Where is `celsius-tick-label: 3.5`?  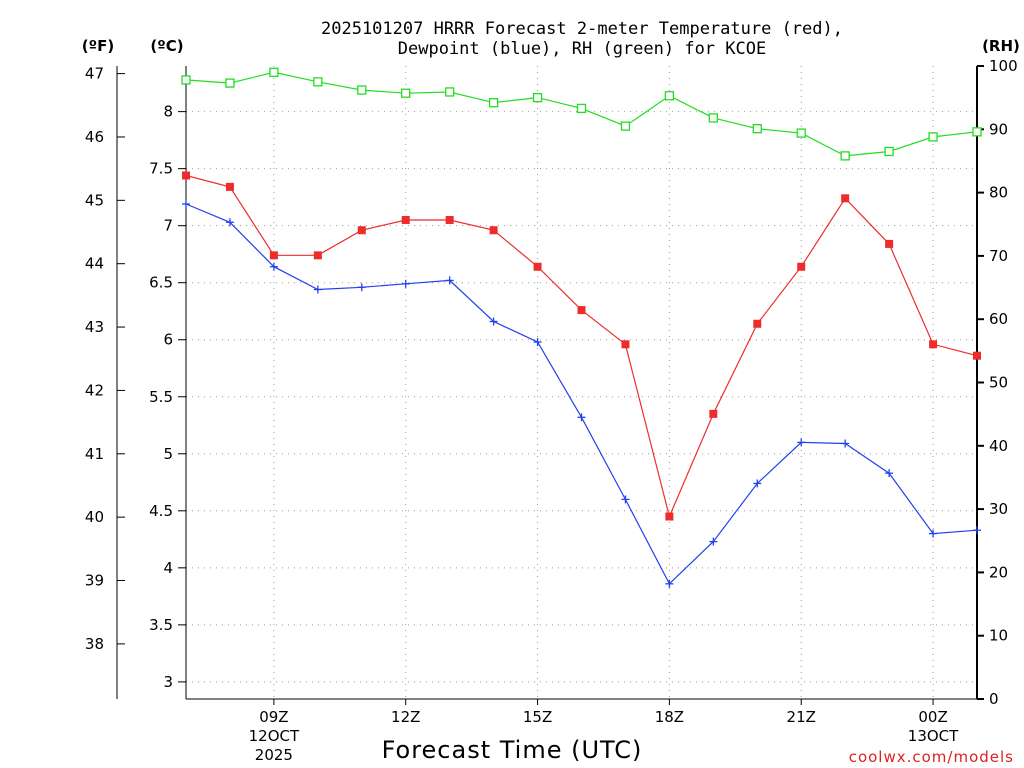
celsius-tick-label: 3.5 is located at coordinates (161, 625).